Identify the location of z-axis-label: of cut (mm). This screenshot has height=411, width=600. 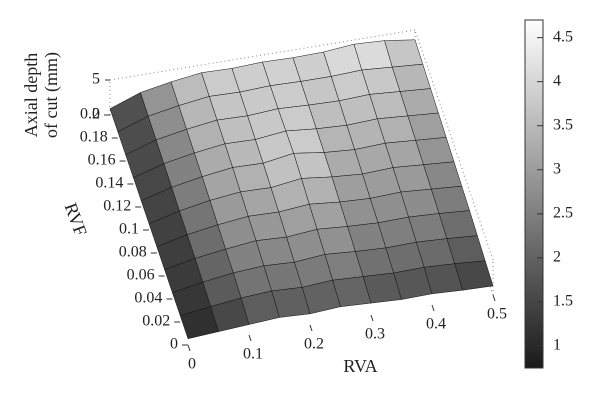
(51, 95).